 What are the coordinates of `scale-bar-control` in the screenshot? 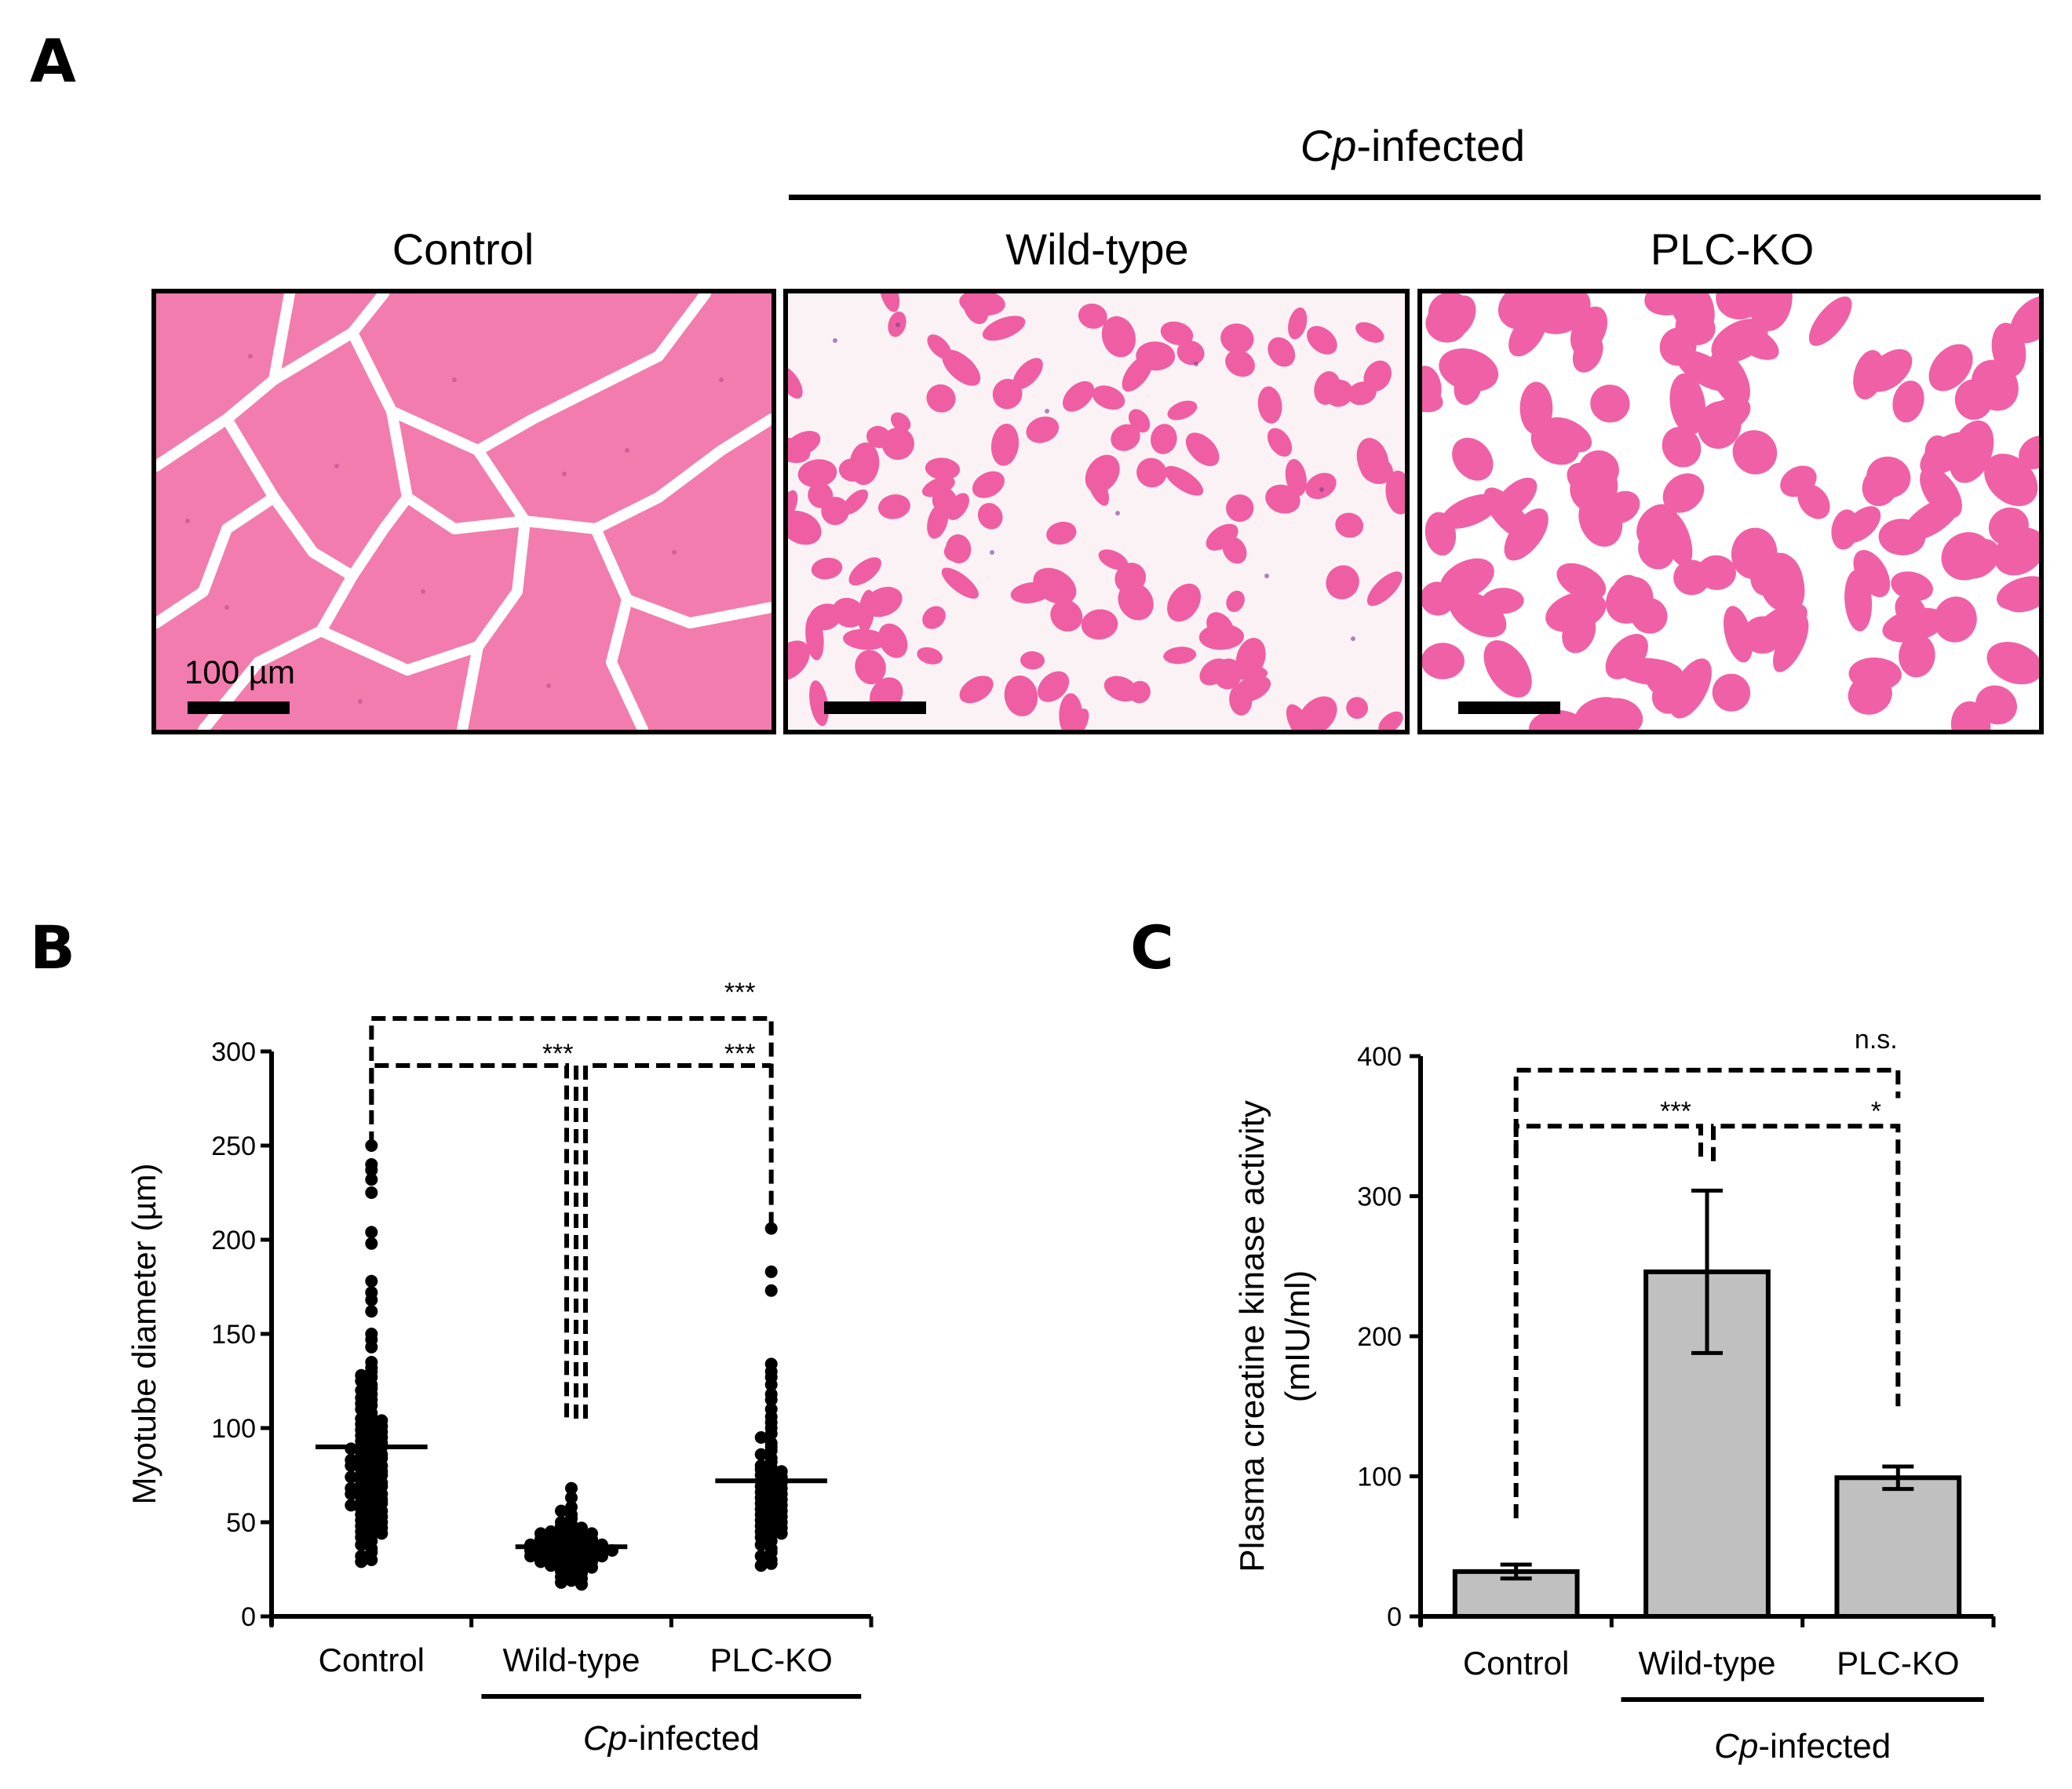 It's located at (239, 708).